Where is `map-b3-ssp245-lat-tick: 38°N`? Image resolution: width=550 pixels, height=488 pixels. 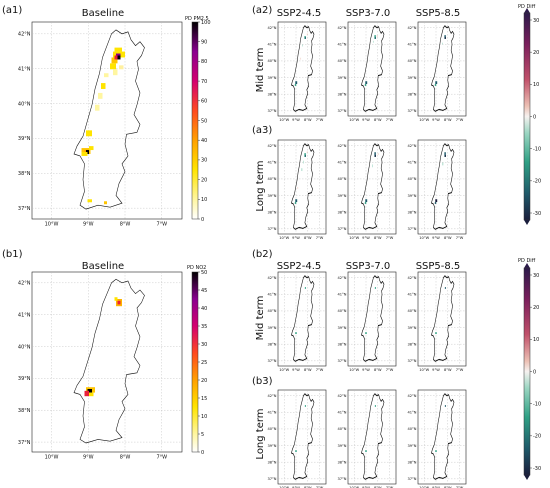 map-b3-ssp245-lat-tick: 38°N is located at coordinates (271, 462).